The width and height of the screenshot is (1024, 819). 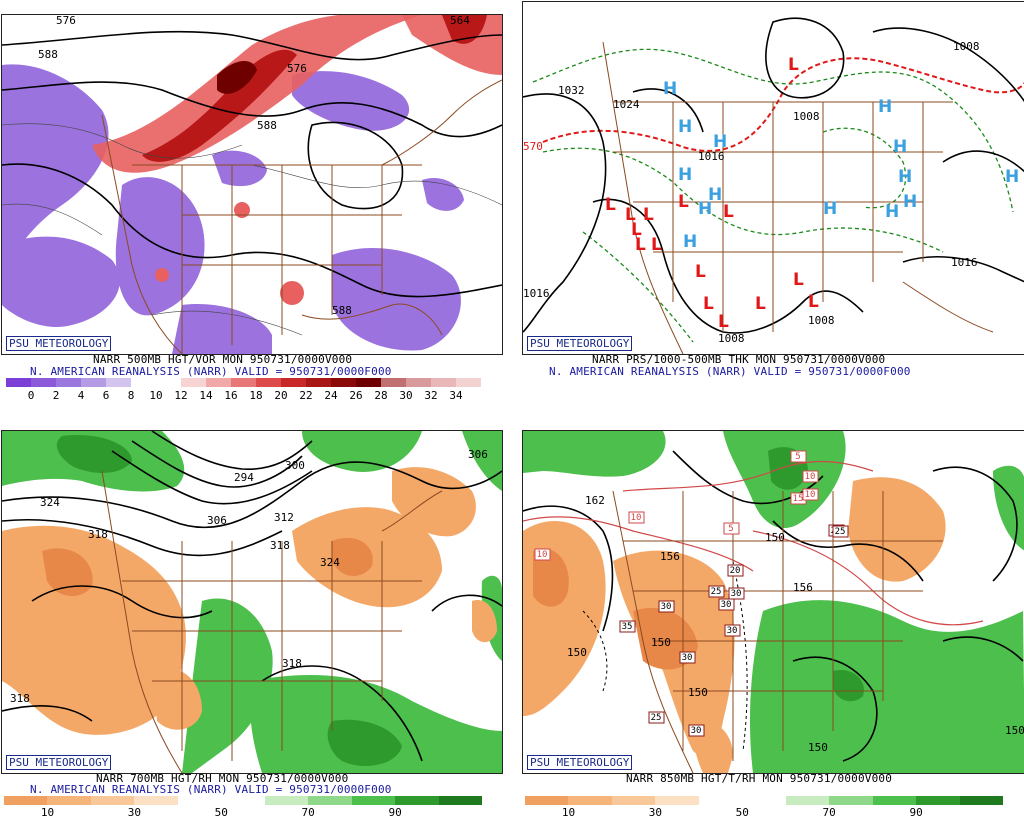 What do you see at coordinates (231, 395) in the screenshot?
I see `colorbar-tick-label: 16` at bounding box center [231, 395].